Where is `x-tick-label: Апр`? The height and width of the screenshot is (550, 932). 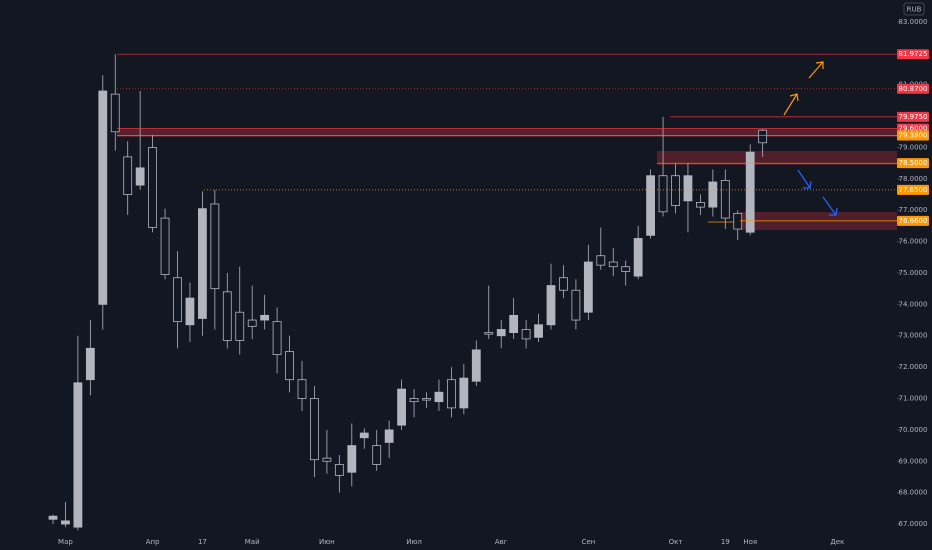
x-tick-label: Апр is located at coordinates (153, 542).